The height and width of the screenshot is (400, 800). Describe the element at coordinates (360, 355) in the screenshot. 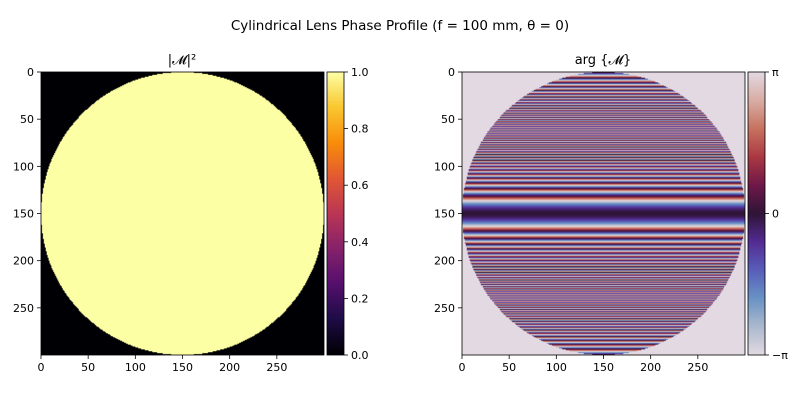

I see `colorbar-tick-label: 0.0` at that location.